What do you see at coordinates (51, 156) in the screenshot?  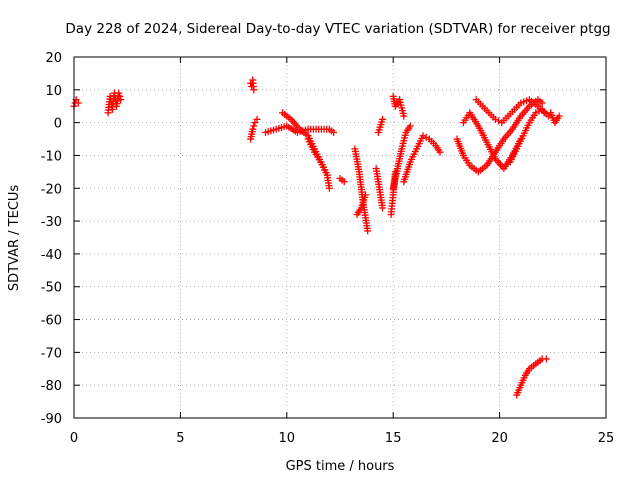 I see `y-tick-label: -10` at bounding box center [51, 156].